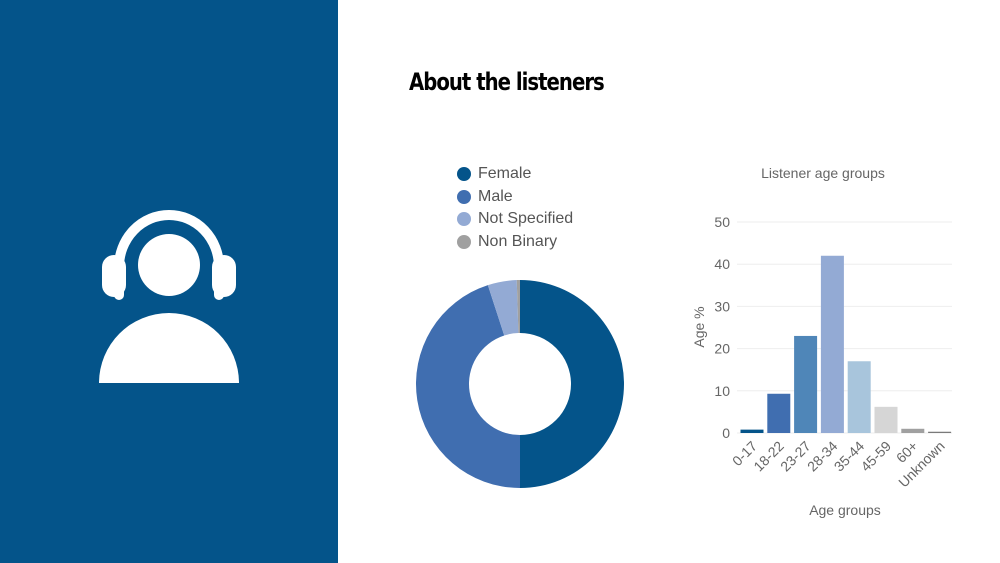 Image resolution: width=1000 pixels, height=563 pixels. What do you see at coordinates (503, 308) in the screenshot?
I see `donut-slice-not-specified` at bounding box center [503, 308].